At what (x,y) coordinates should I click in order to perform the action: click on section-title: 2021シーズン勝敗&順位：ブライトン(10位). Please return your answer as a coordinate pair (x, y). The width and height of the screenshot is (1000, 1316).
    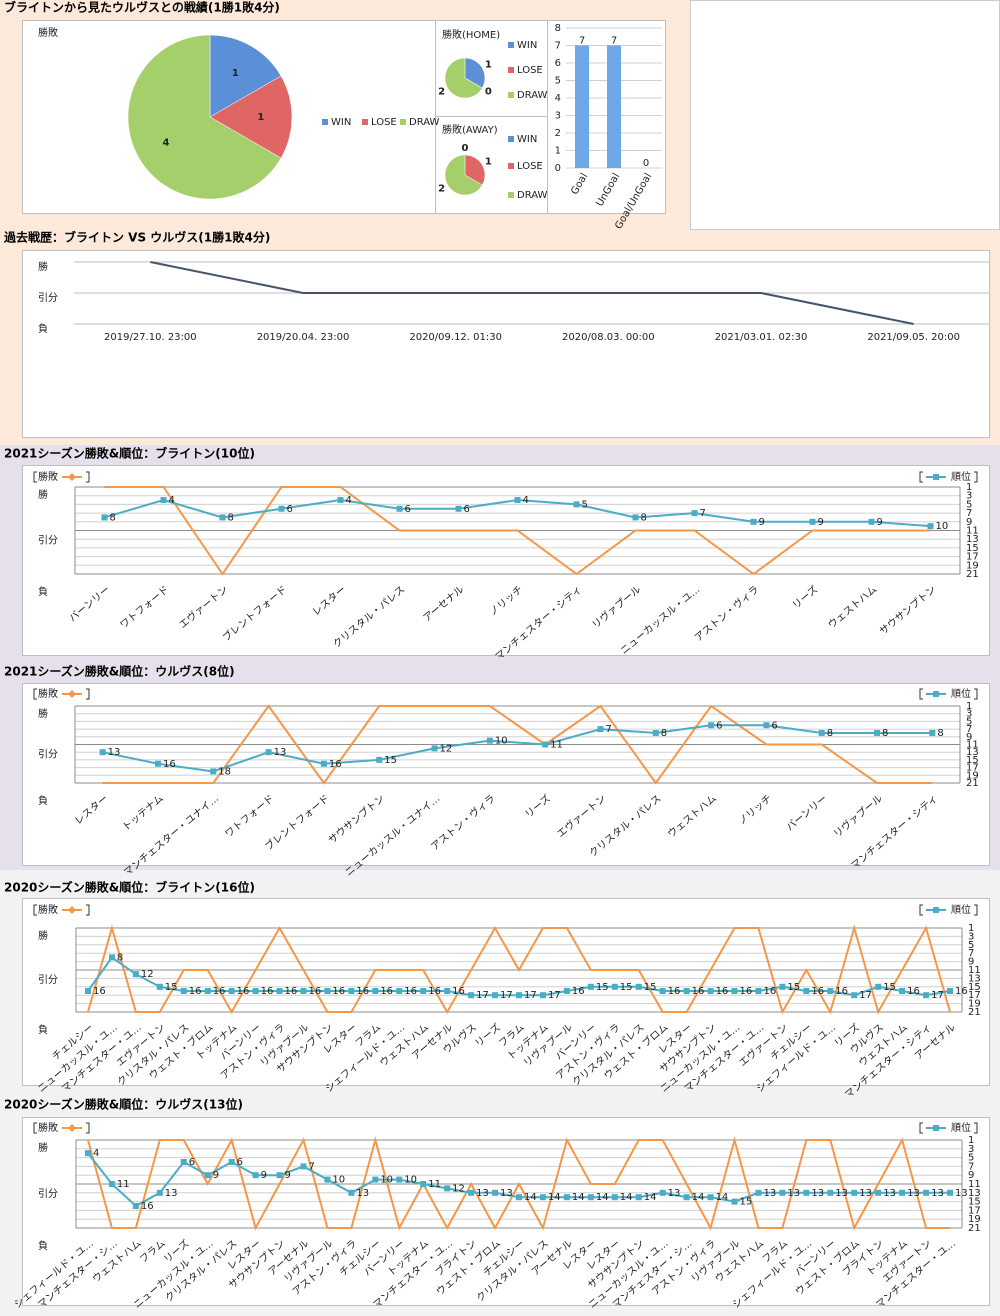
    Looking at the image, I should click on (129, 453).